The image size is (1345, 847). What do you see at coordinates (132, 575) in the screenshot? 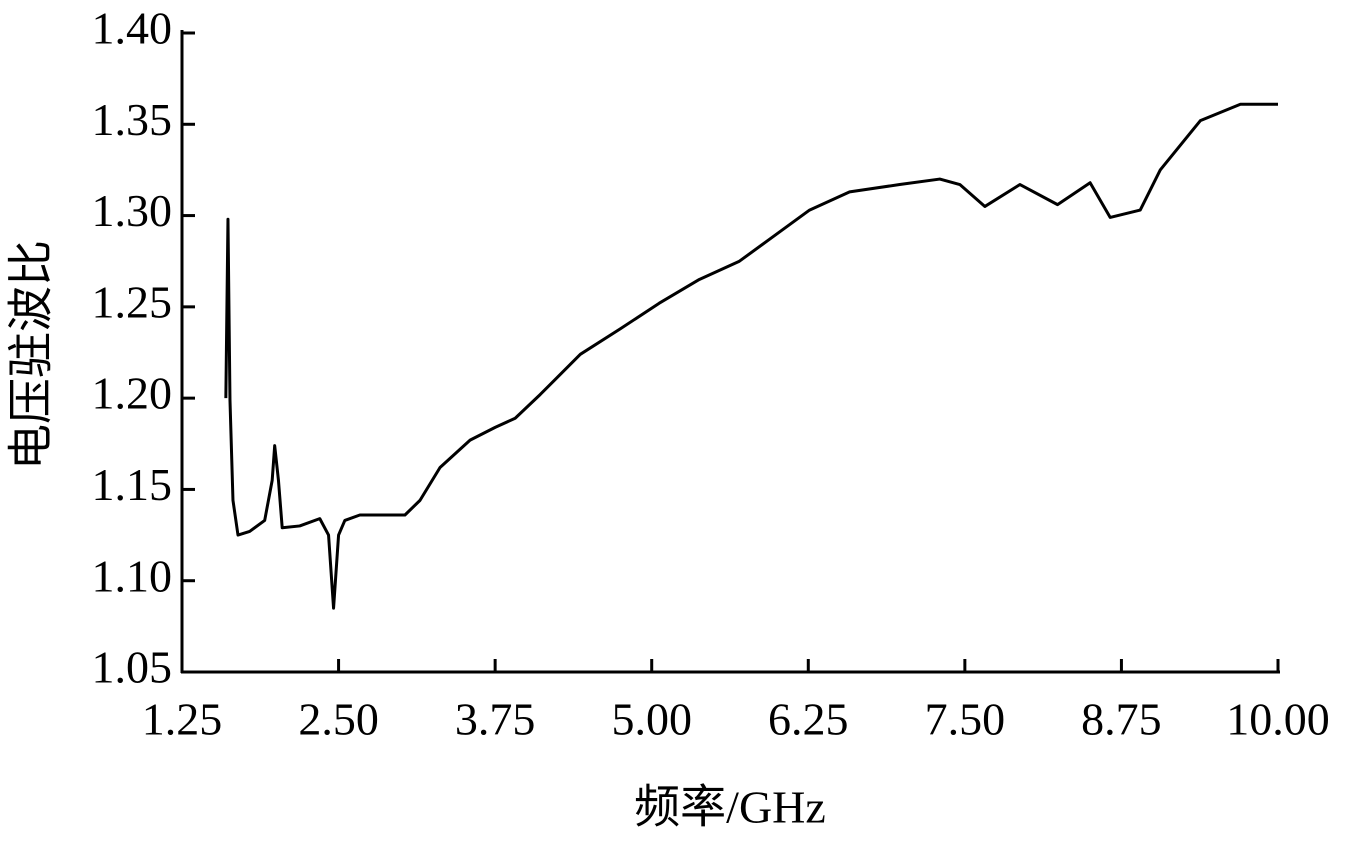
I see `y-tick-label: 1.10` at bounding box center [132, 575].